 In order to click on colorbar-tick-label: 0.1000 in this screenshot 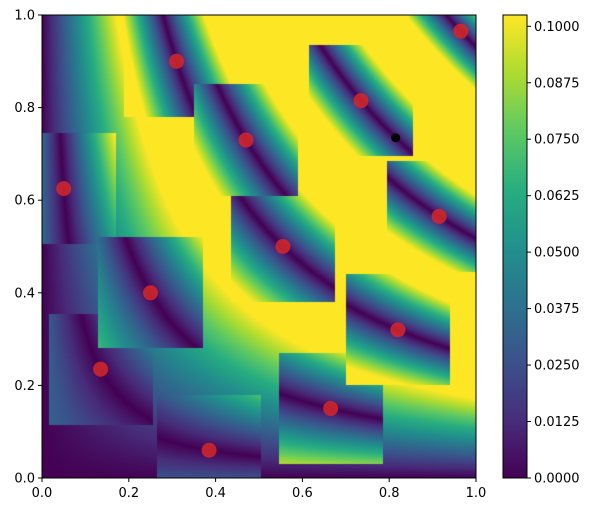, I will do `click(557, 27)`.